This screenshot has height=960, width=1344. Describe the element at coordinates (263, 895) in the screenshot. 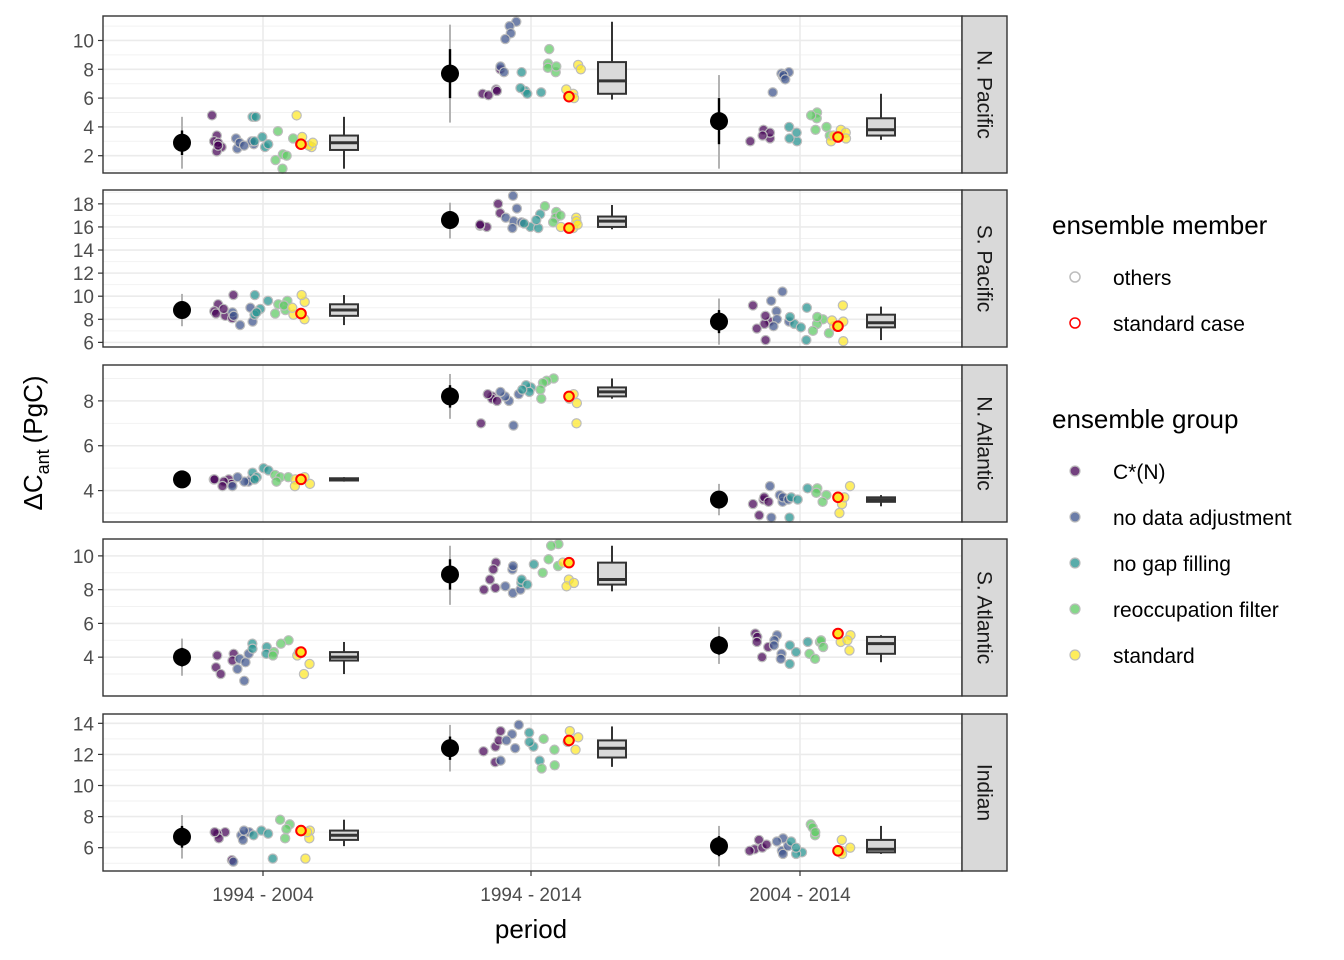

I see `x-tick-label: 1994 - 2004` at that location.